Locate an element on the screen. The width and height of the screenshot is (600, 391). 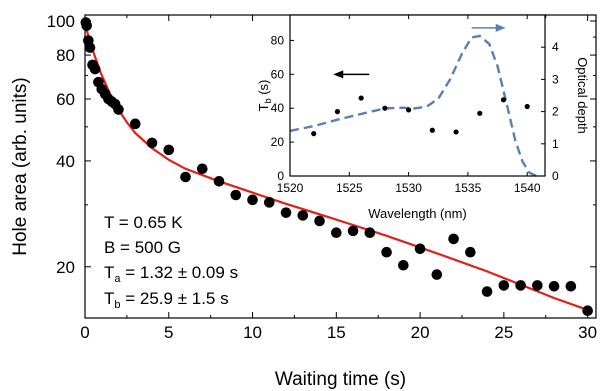
y-tick-label: 40 is located at coordinates (65, 161).